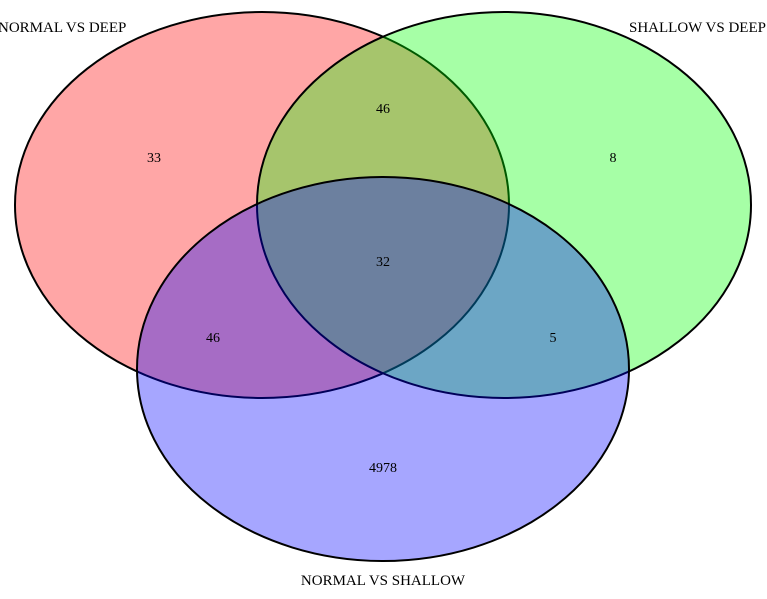 Image resolution: width=767 pixels, height=599 pixels. What do you see at coordinates (383, 468) in the screenshot?
I see `region-count-normal-vs-shallow-only: 4978` at bounding box center [383, 468].